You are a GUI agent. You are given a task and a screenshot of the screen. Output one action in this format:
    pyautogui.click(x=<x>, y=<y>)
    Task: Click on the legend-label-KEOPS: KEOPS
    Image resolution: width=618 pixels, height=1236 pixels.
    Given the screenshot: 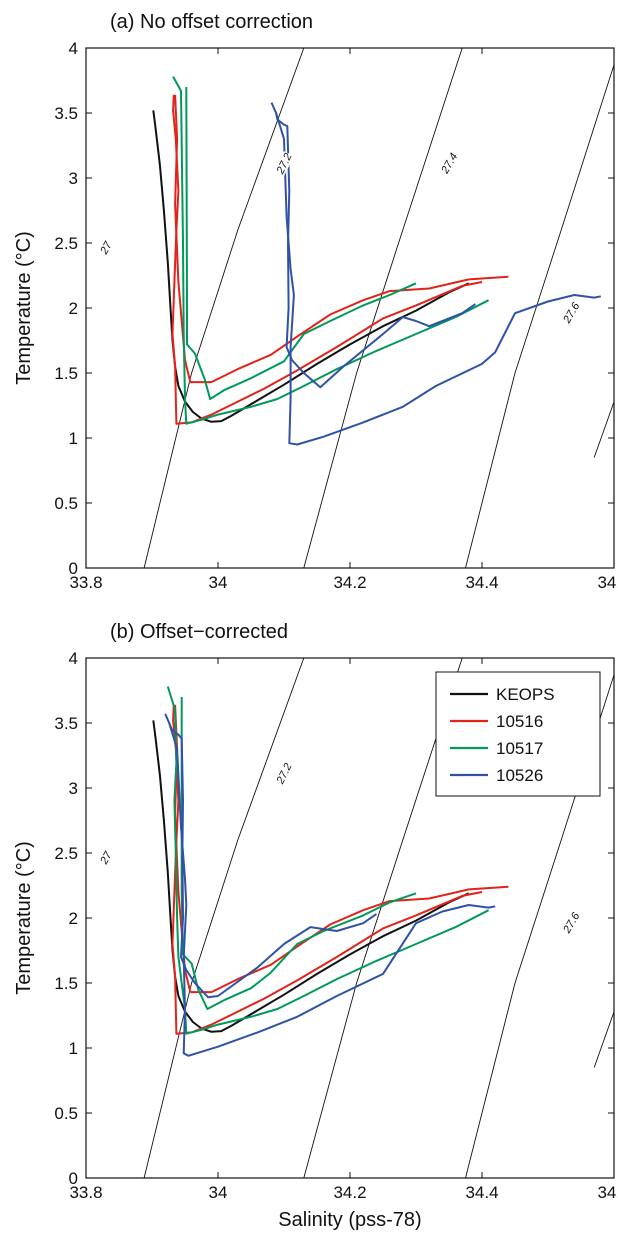 What is the action you would take?
    pyautogui.click(x=525, y=694)
    